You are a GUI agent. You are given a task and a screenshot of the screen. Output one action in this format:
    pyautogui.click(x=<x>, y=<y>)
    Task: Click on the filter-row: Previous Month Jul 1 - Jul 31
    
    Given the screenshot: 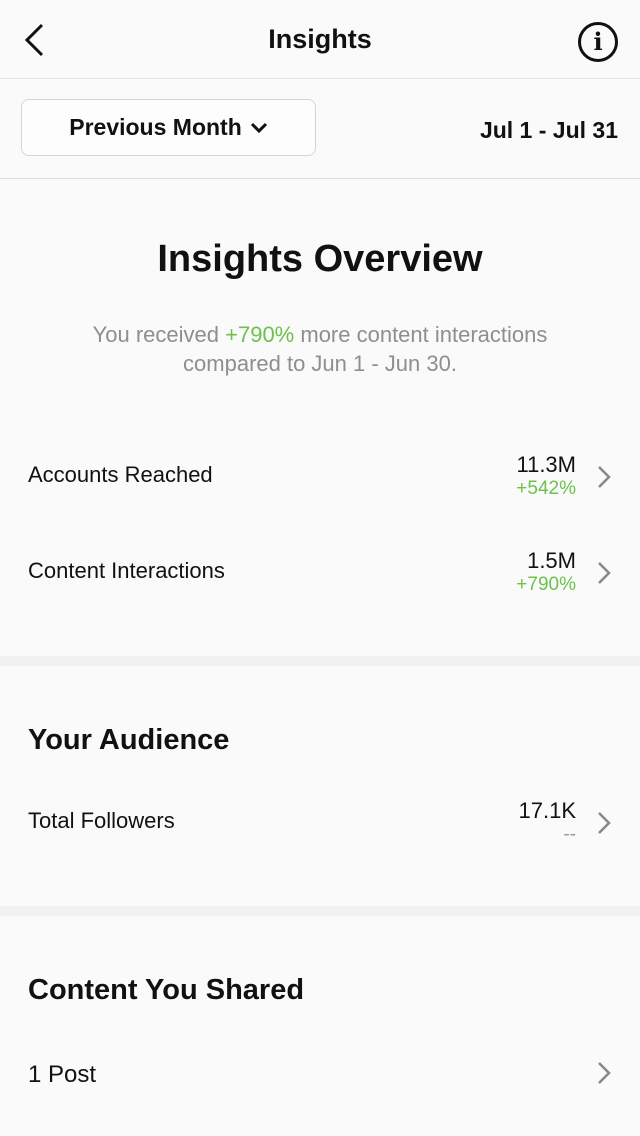 What is the action you would take?
    pyautogui.click(x=320, y=129)
    